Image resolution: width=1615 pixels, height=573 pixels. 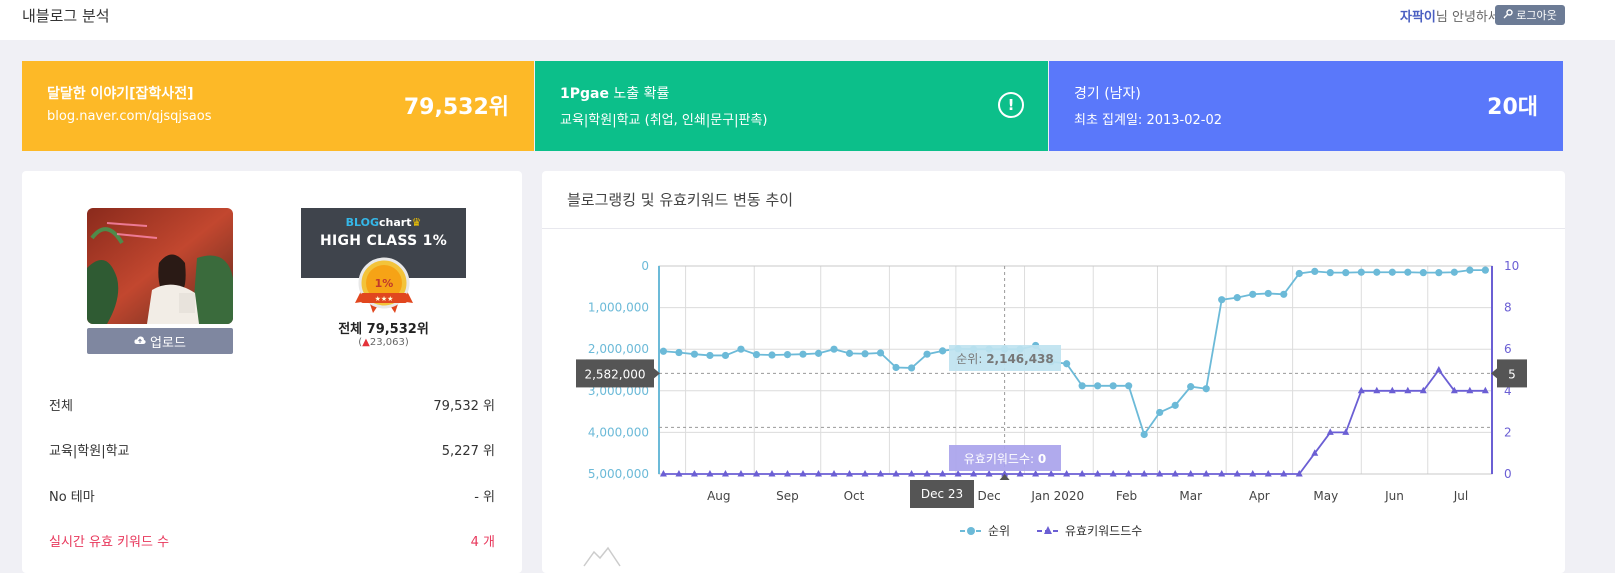 What do you see at coordinates (718, 496) in the screenshot?
I see `x-tick-label: Aug` at bounding box center [718, 496].